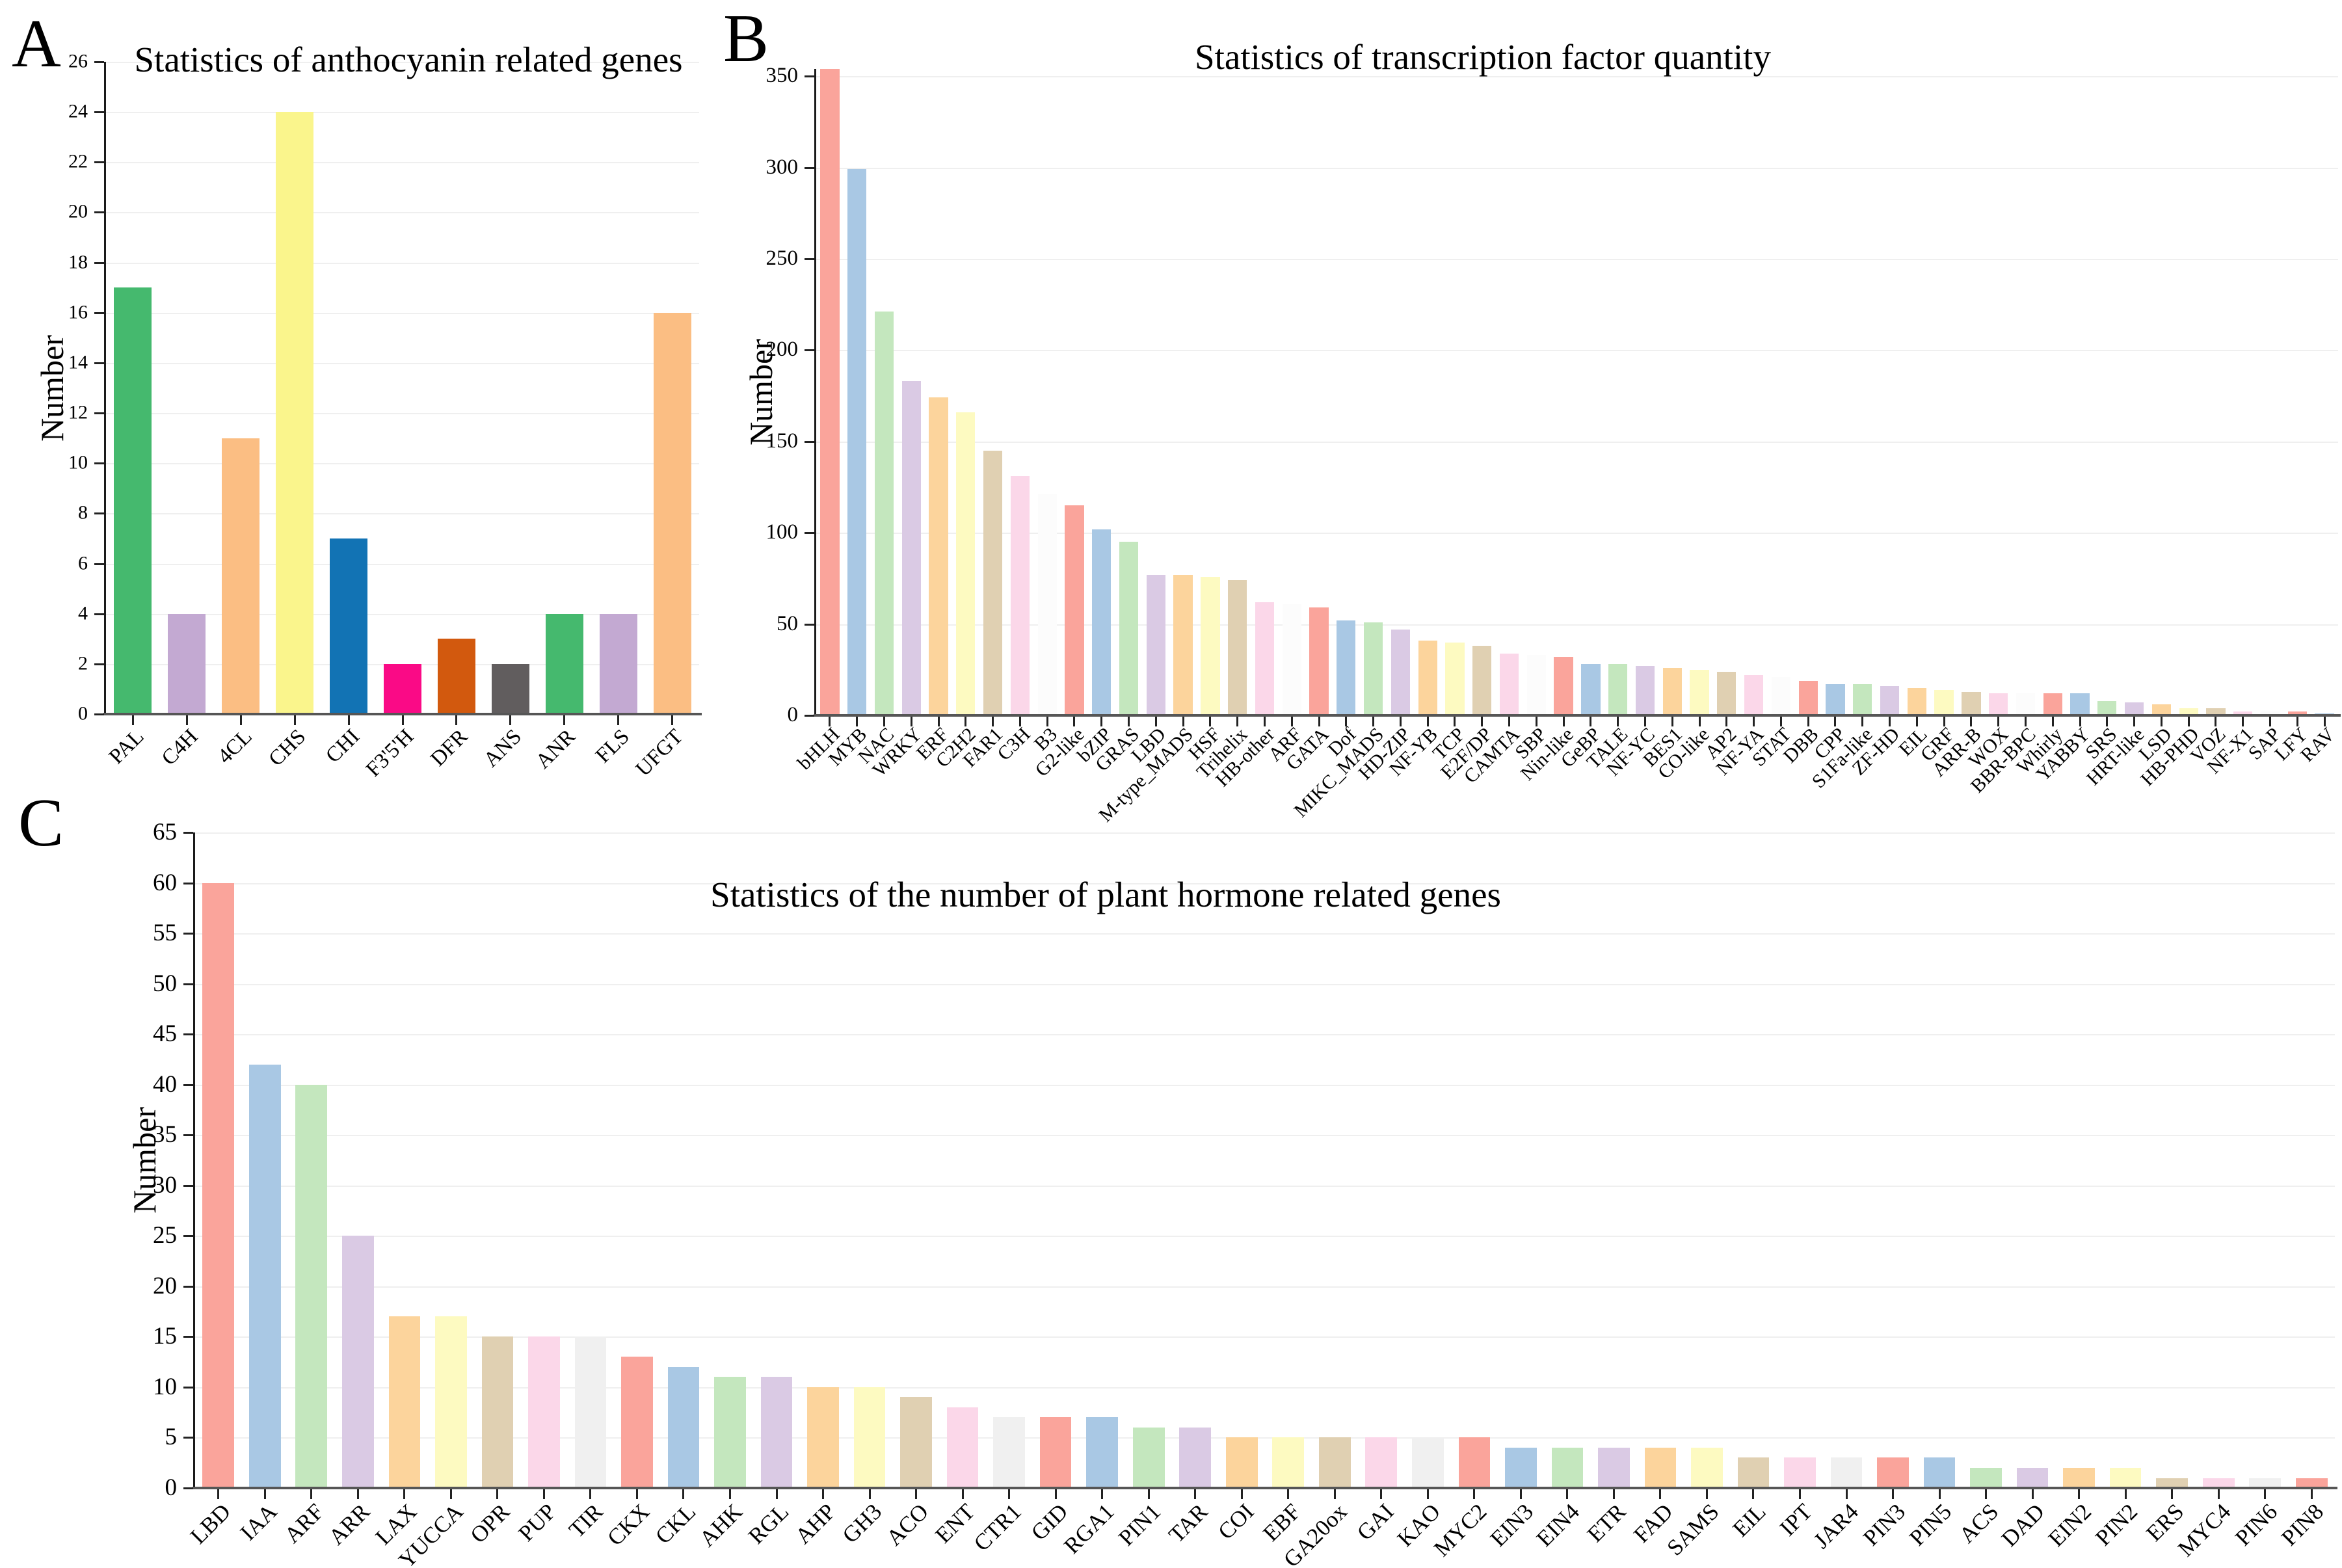 This screenshot has width=2342, height=1568. What do you see at coordinates (2265, 1483) in the screenshot?
I see `bar-PIN6` at bounding box center [2265, 1483].